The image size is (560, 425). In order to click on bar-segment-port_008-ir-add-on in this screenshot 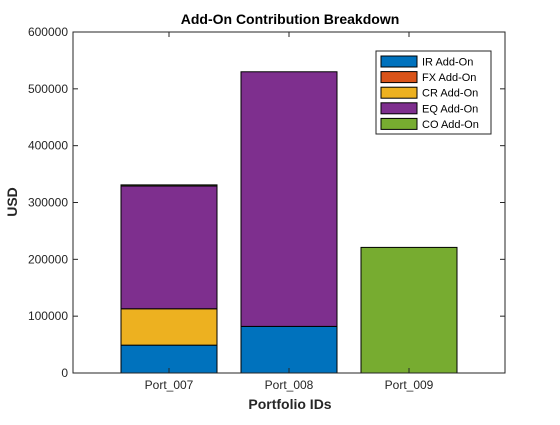, I will do `click(289, 349)`.